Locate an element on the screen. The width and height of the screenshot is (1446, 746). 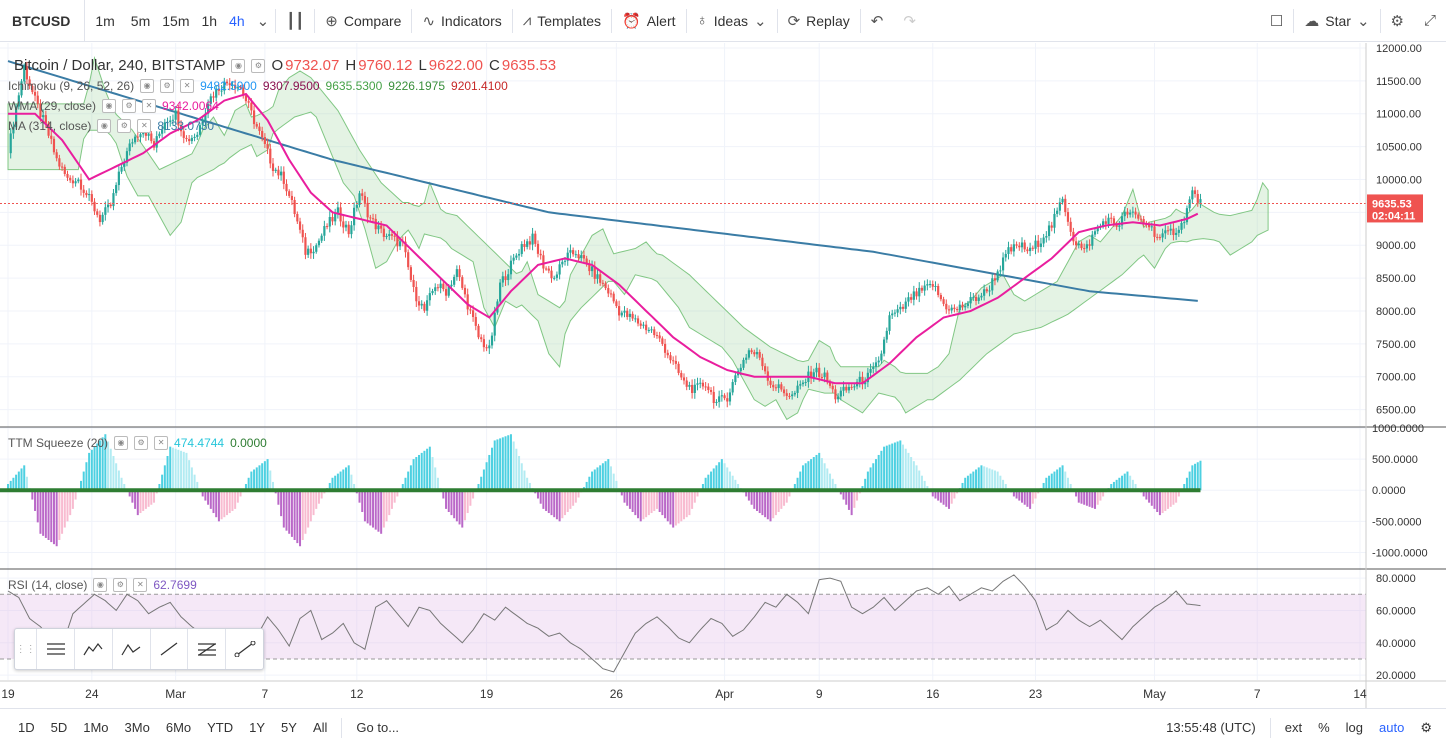
interval-5m: 5m is located at coordinates (140, 20).